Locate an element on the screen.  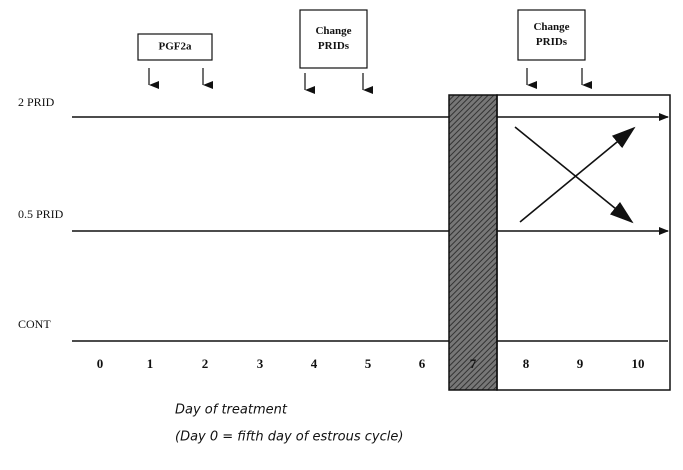
day-label: 3 is located at coordinates (260, 363).